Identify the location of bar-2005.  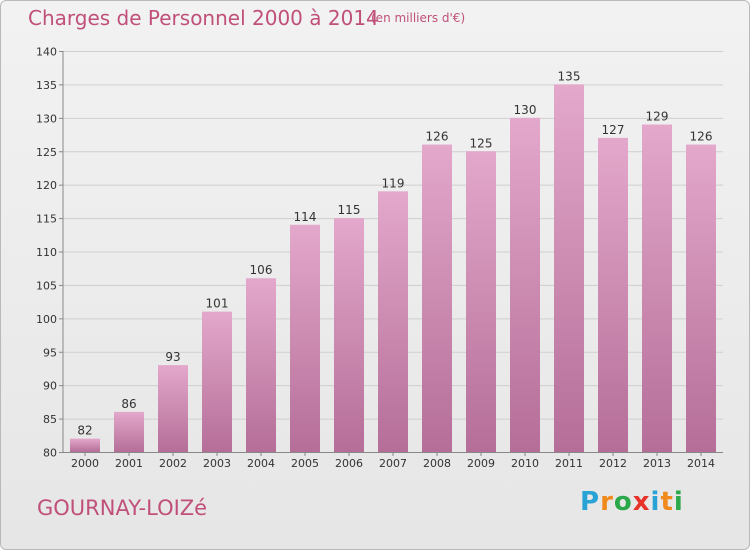
(305, 338).